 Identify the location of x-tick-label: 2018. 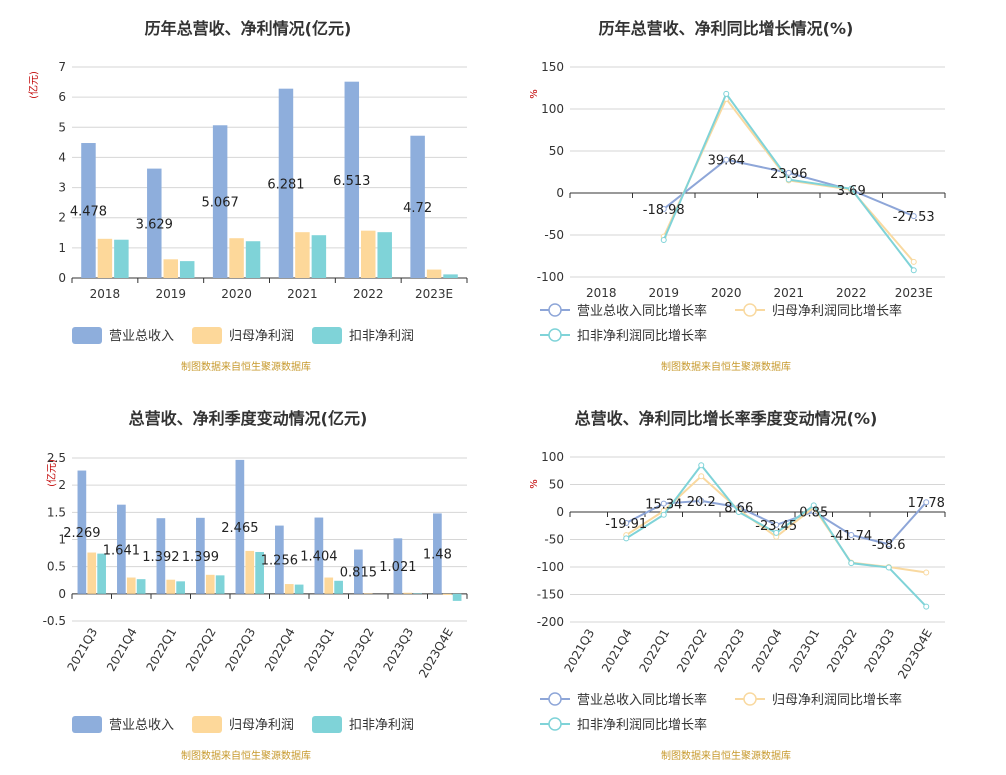
(601, 293).